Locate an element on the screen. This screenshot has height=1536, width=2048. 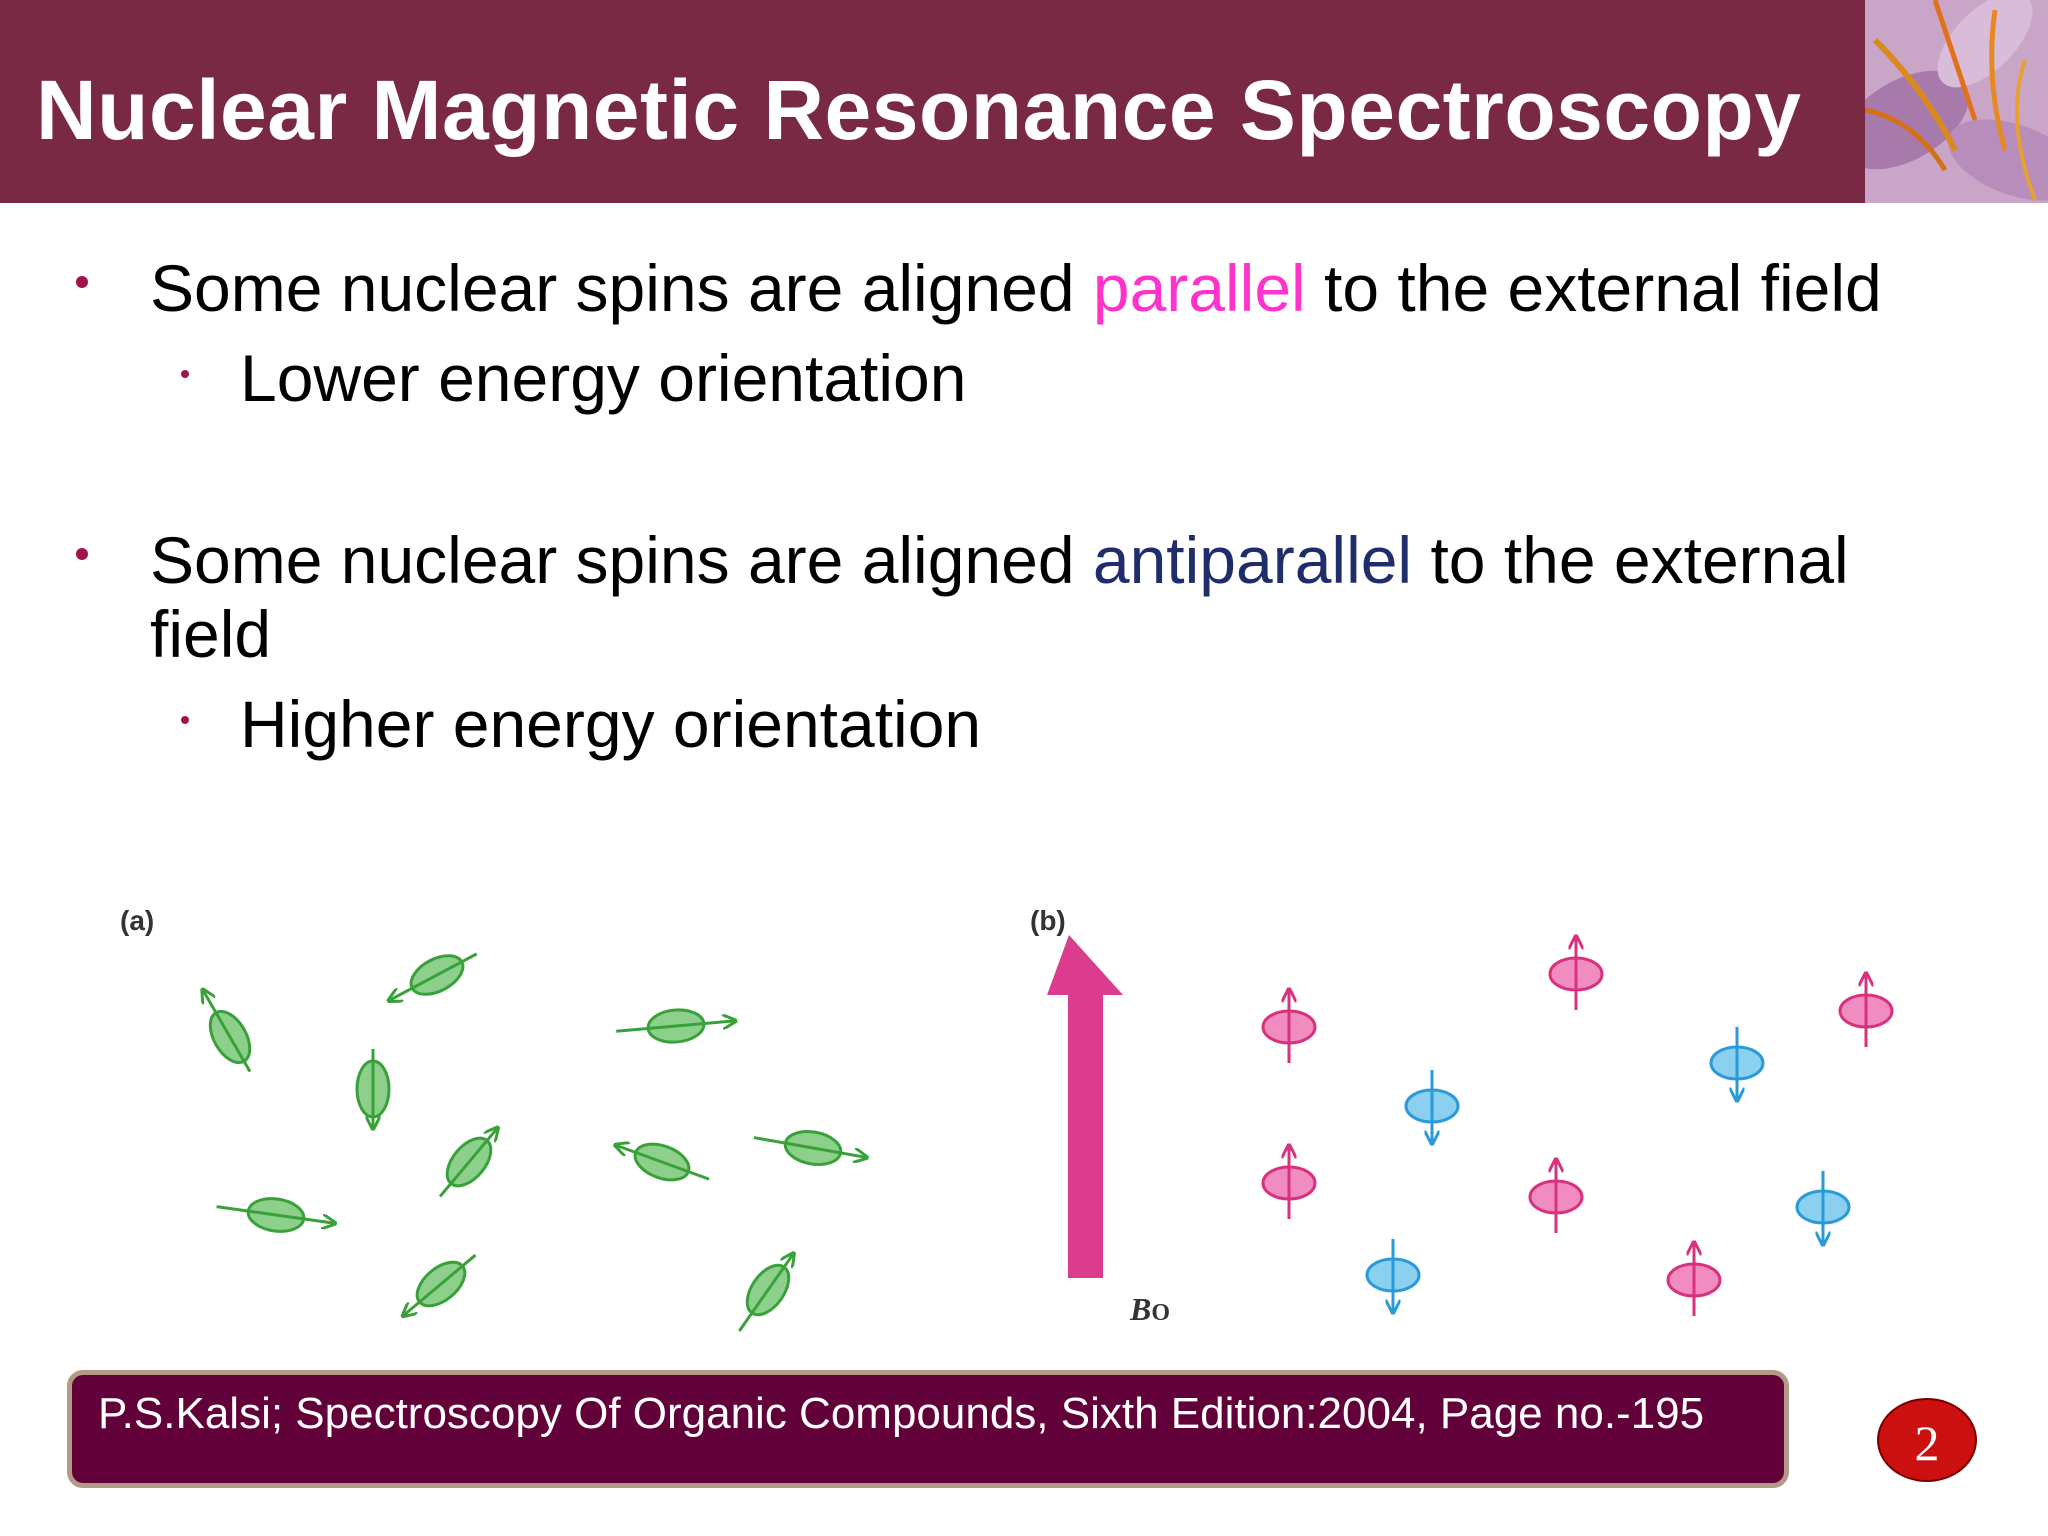
sub-bullet-1: Lower energy orientation is located at coordinates (603, 378).